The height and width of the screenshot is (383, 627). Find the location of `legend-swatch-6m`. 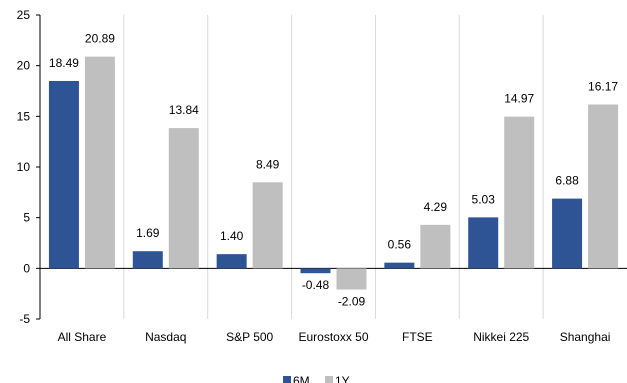

legend-swatch-6m is located at coordinates (287, 379).